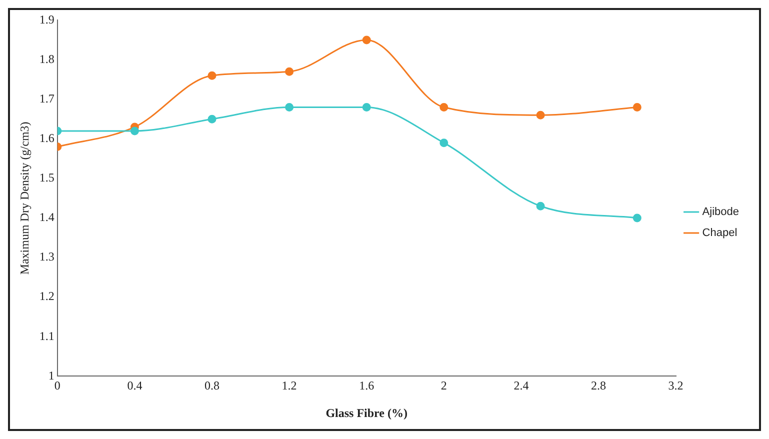 The image size is (769, 439). Describe the element at coordinates (46, 177) in the screenshot. I see `y-tick-label: 1.5` at that location.